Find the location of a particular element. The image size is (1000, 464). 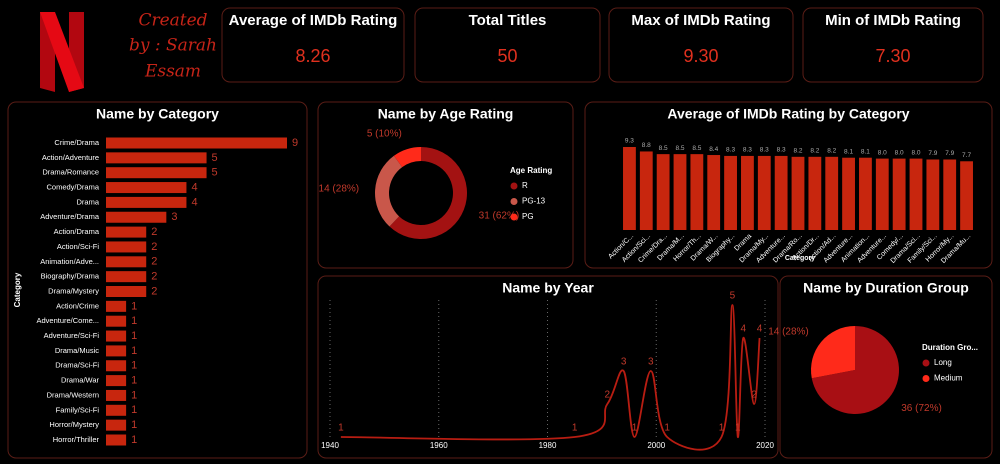

legend-label: PG-13 is located at coordinates (534, 201).